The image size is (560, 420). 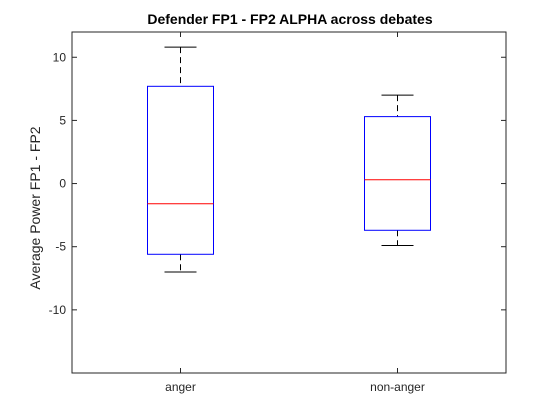 I want to click on chart-title: Defender FP1 - FP2 ALPHA across debates, so click(x=289, y=19).